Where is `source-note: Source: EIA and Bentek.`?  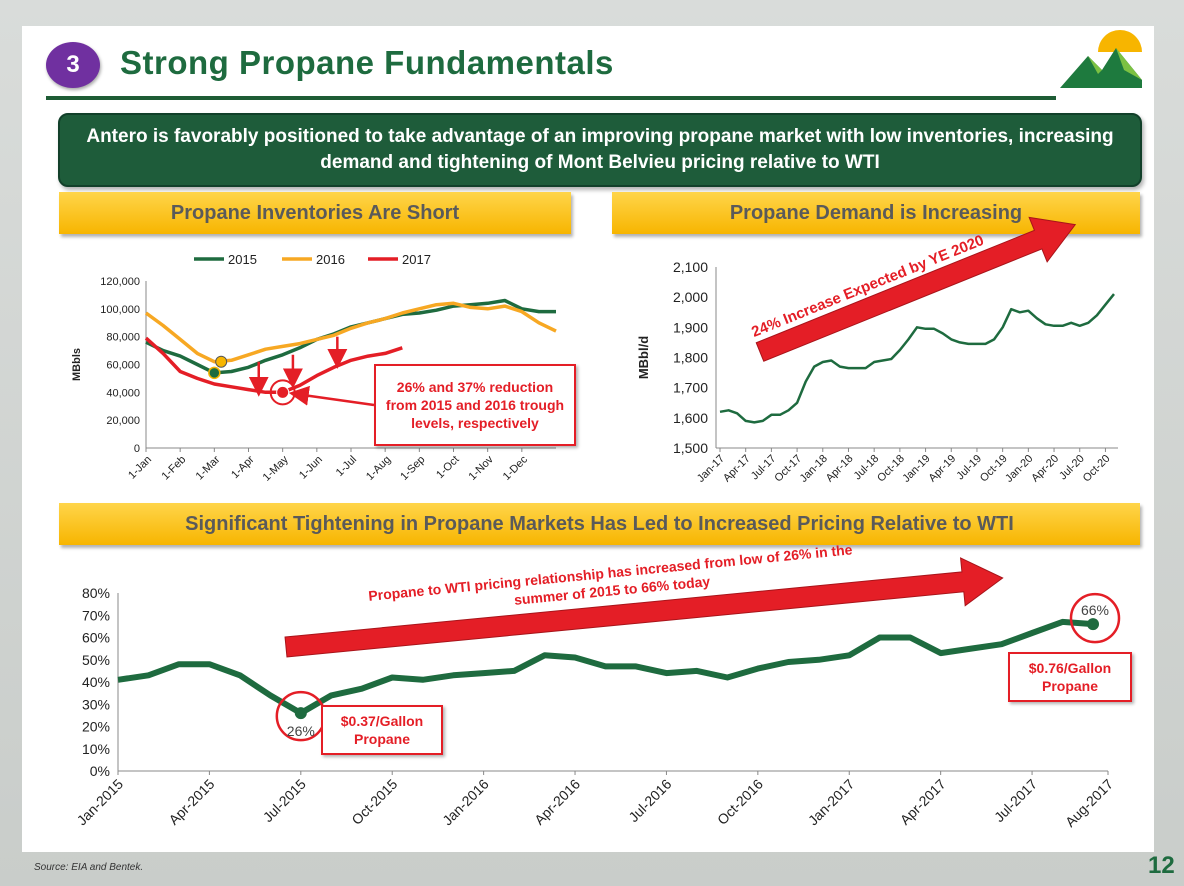
source-note: Source: EIA and Bentek. is located at coordinates (89, 867).